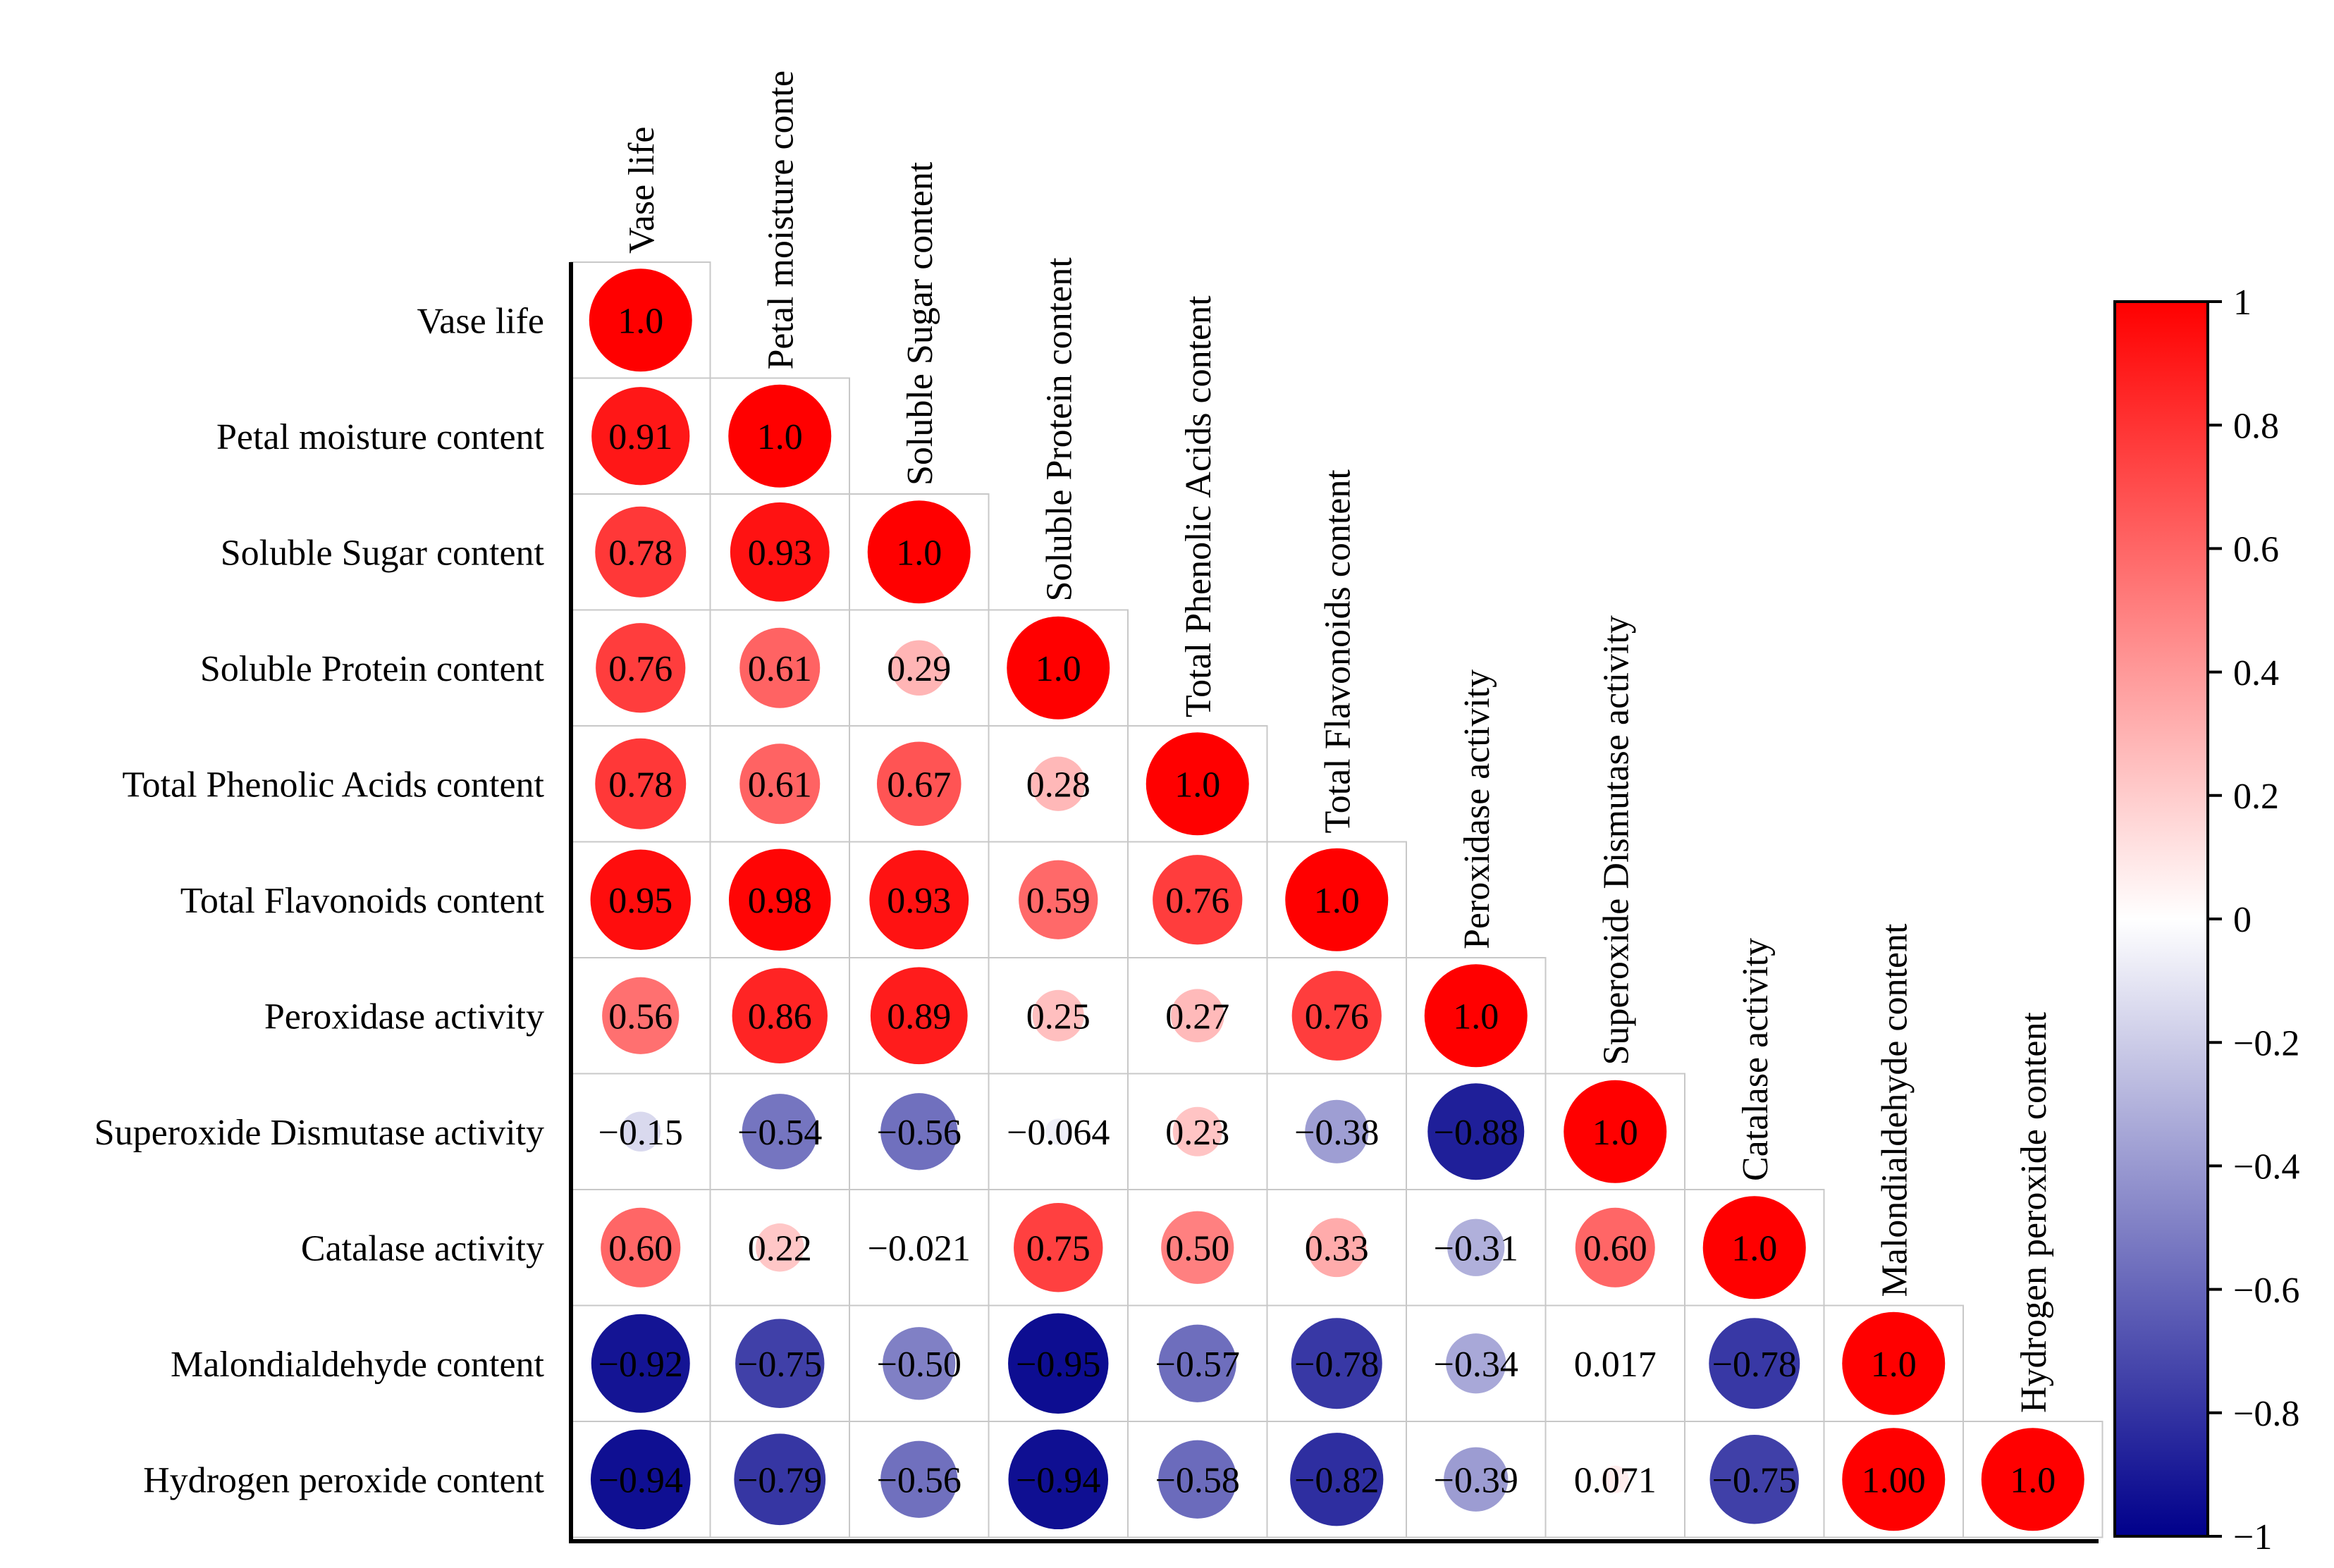 The width and height of the screenshot is (2334, 1568). I want to click on correlation-value: −0.39, so click(1476, 1480).